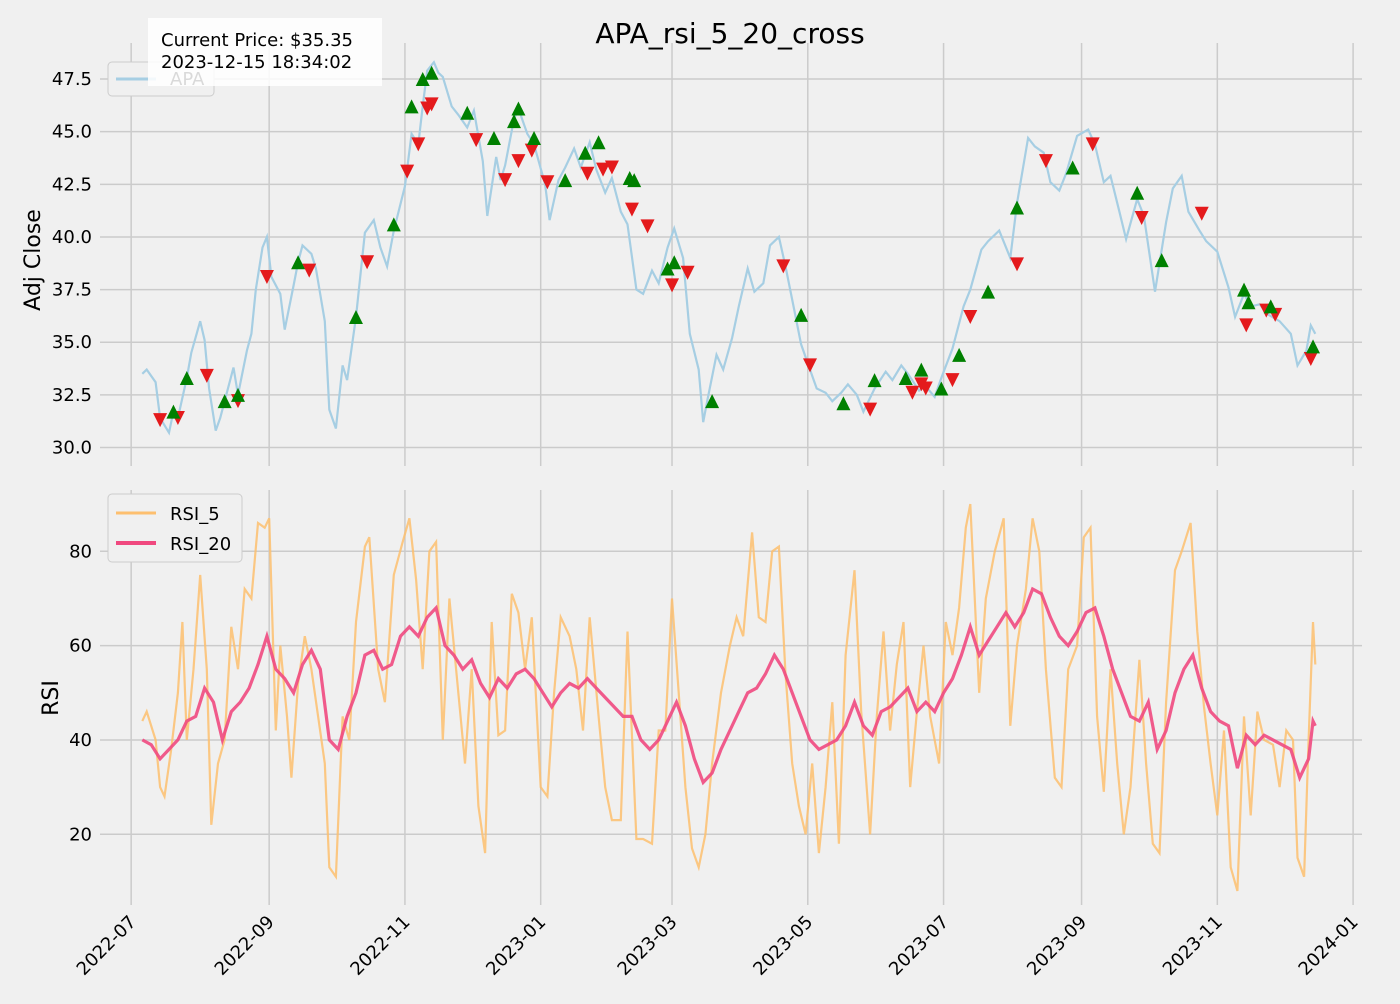 This screenshot has width=1400, height=1004. I want to click on rsi-y-tick-label: 80, so click(80, 551).